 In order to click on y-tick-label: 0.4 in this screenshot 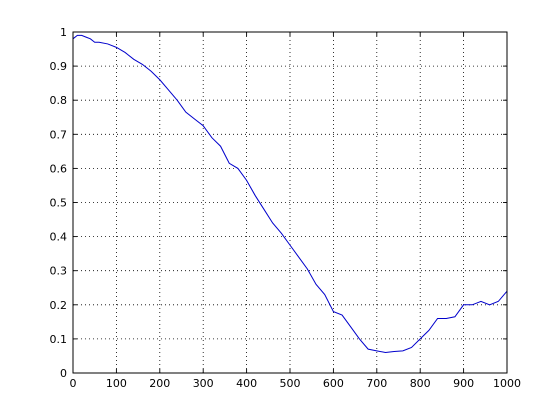, I will do `click(59, 237)`.